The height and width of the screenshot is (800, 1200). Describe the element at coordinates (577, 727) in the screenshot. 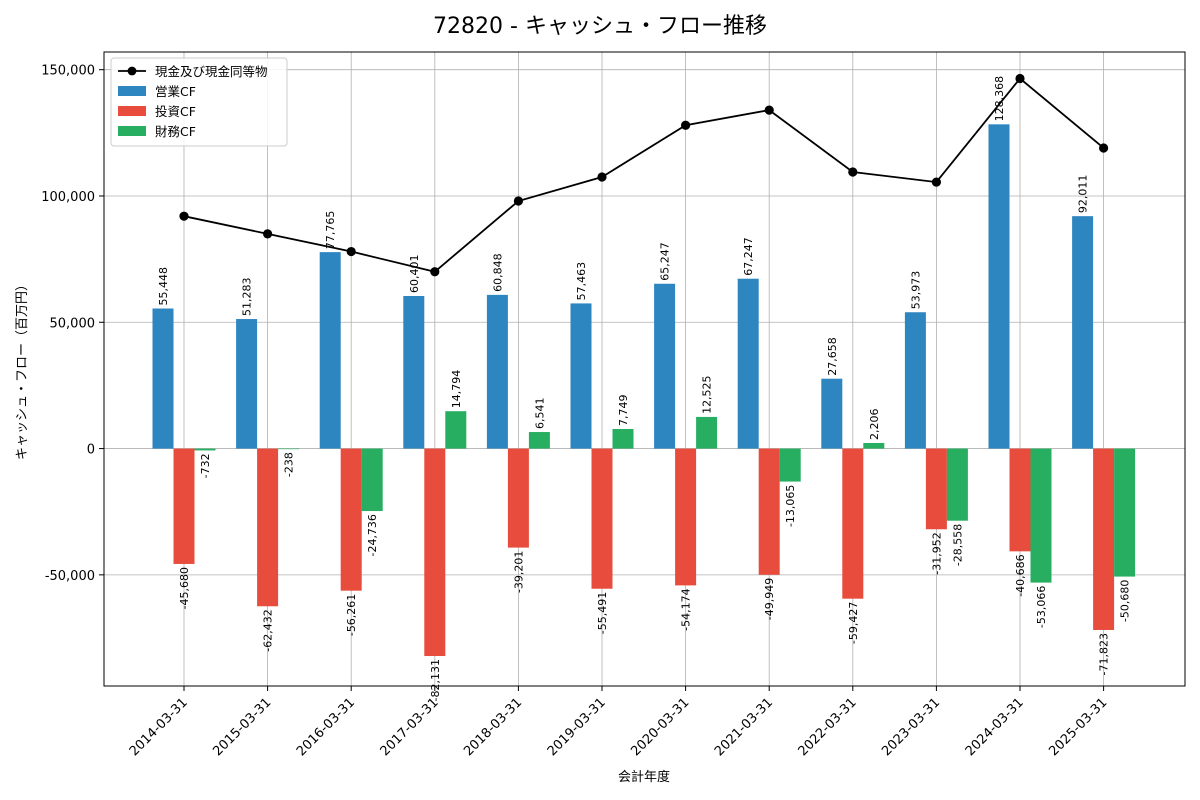

I see `x-tick-label: 2019-03-31` at that location.